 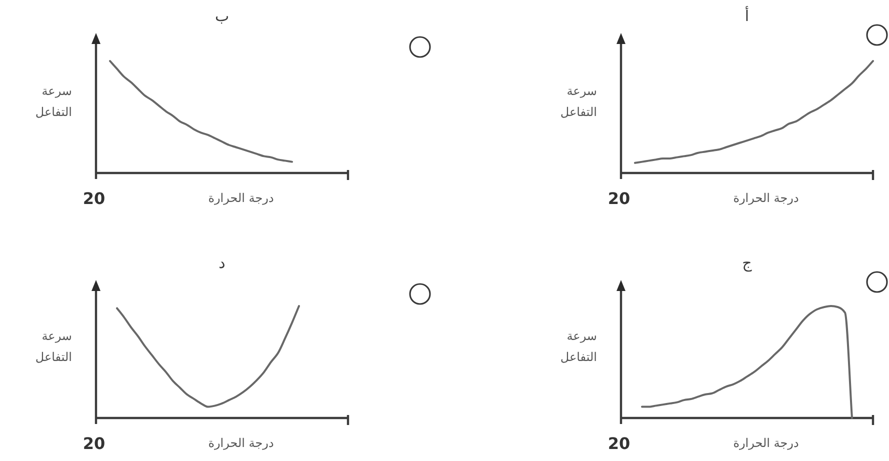 I want to click on title: د, so click(x=222, y=263).